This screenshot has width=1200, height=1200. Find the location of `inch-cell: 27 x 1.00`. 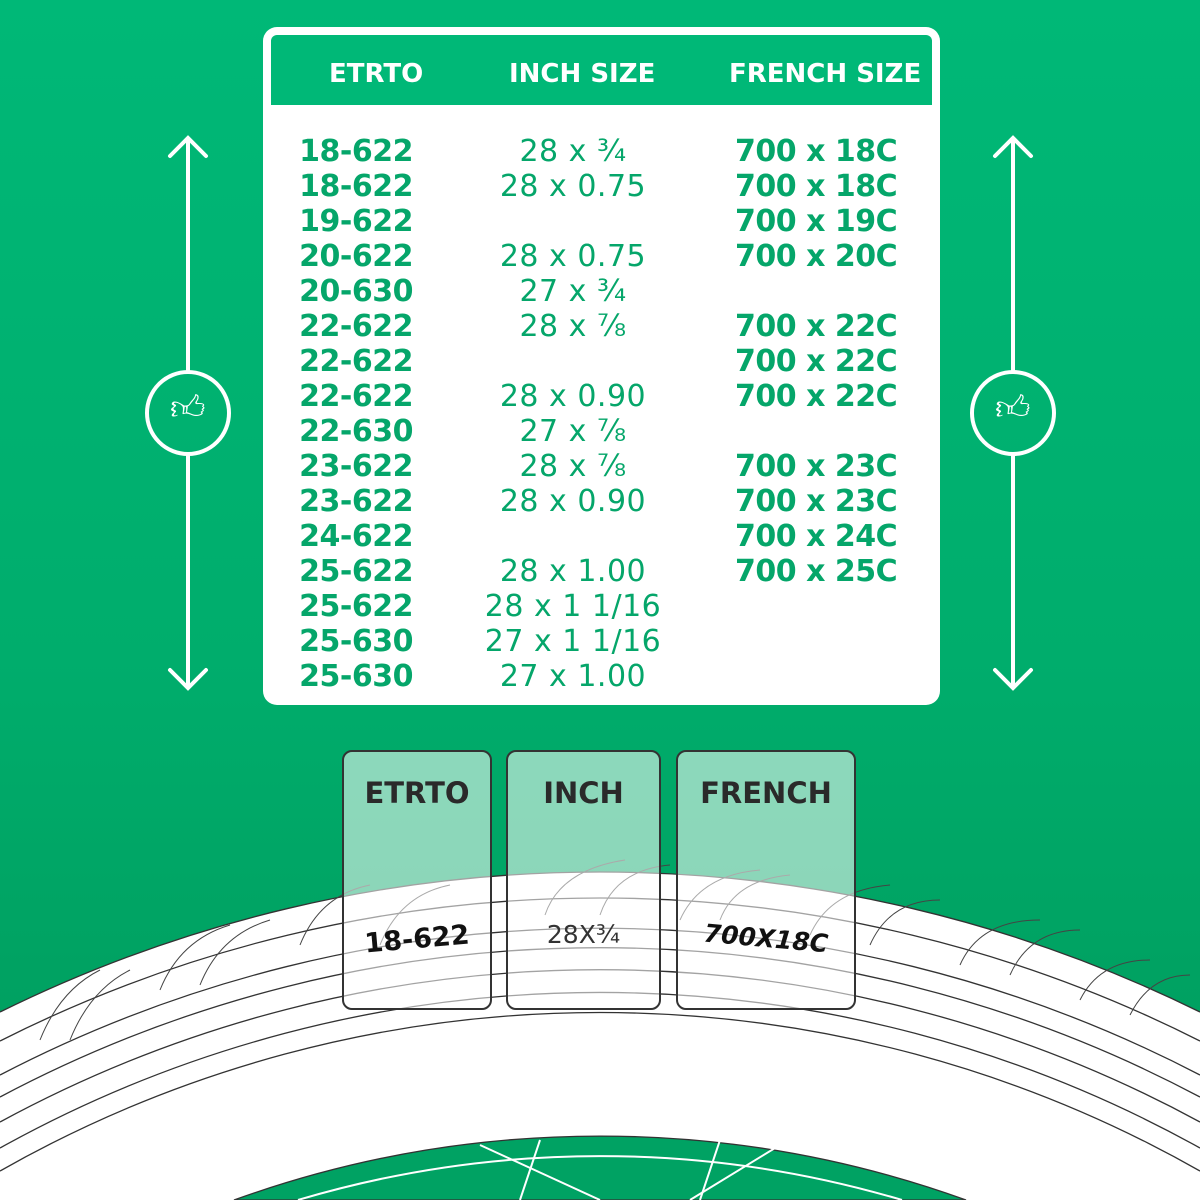

inch-cell: 27 x 1.00 is located at coordinates (573, 676).